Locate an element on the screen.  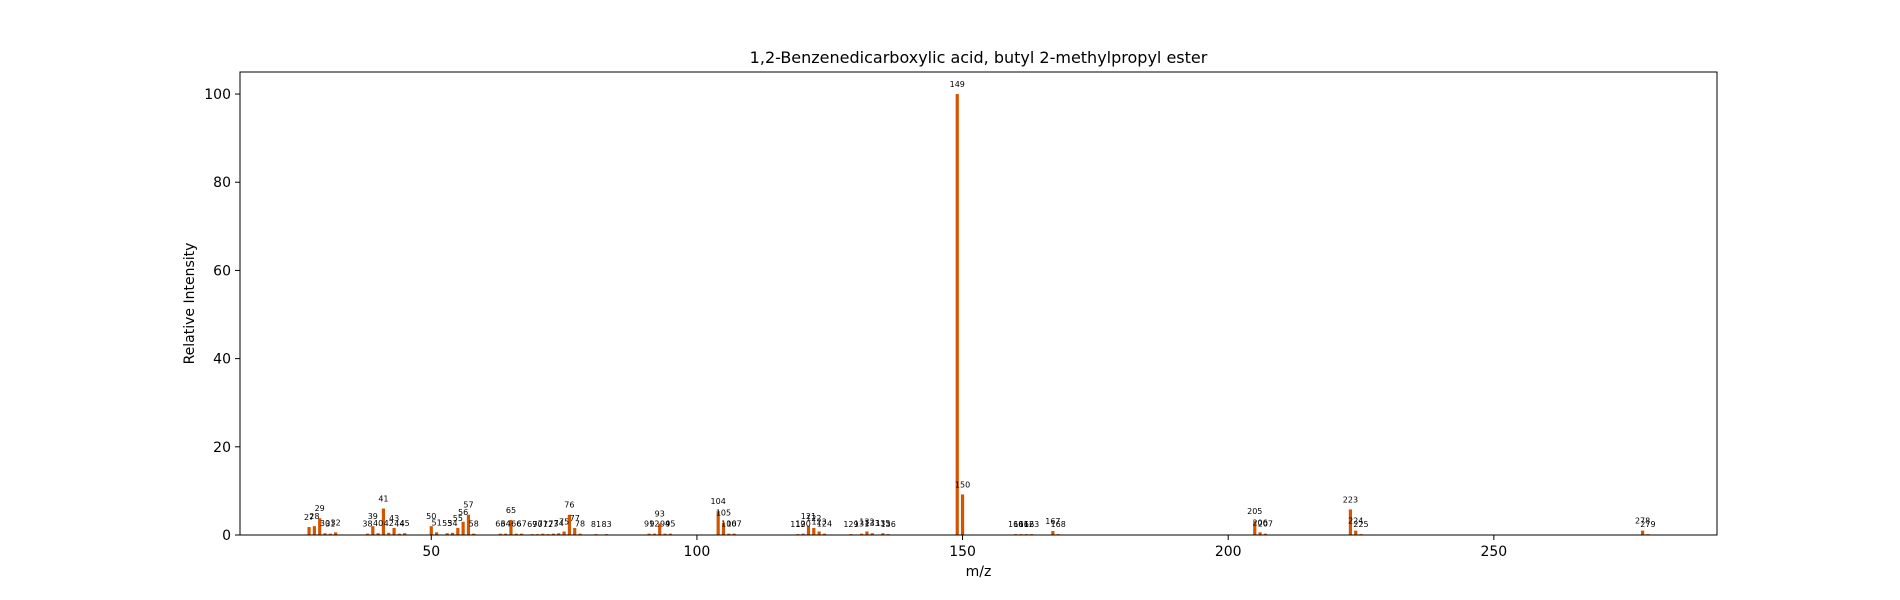
peak-label-40: 40 is located at coordinates (378, 523).